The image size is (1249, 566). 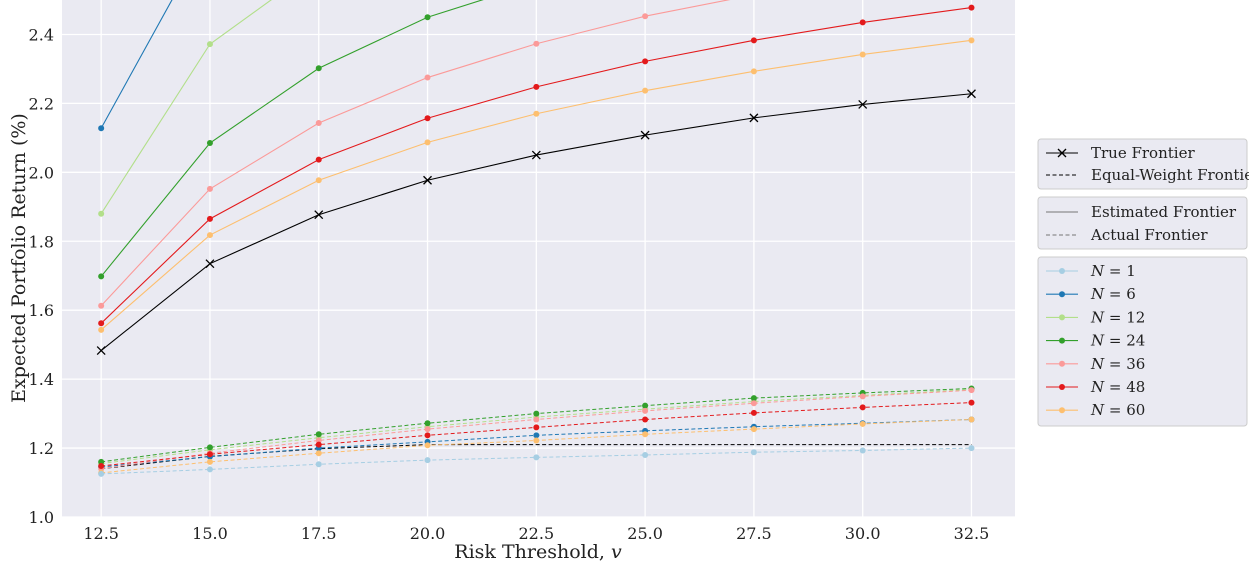 What do you see at coordinates (1062, 410) in the screenshot?
I see `legend-series-marker-n60` at bounding box center [1062, 410].